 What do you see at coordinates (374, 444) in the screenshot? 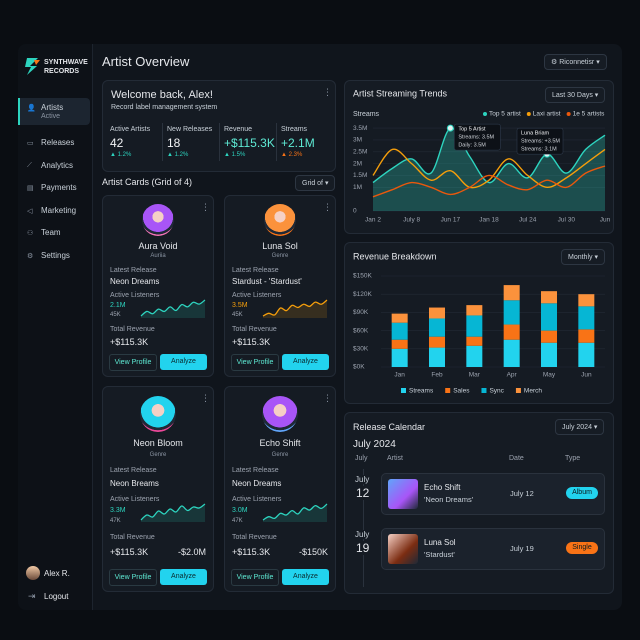
I see `calendar-month: July 2024` at bounding box center [374, 444].